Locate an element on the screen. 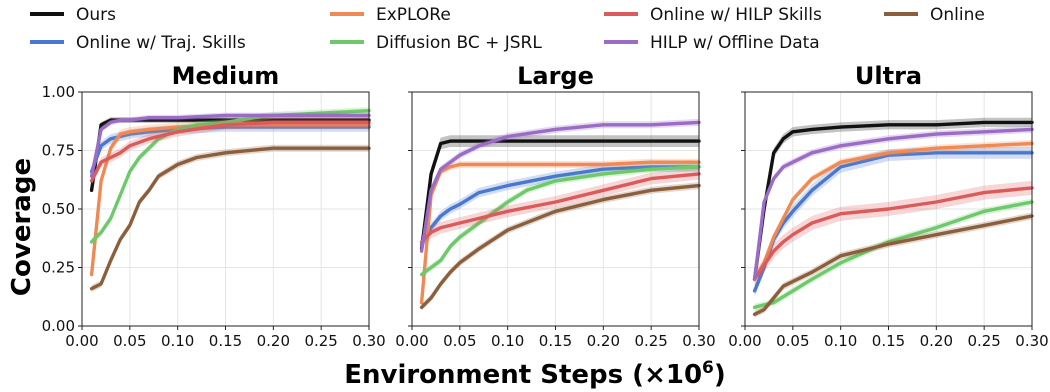  x-axis-label: Environment Steps (×106) is located at coordinates (535, 374).